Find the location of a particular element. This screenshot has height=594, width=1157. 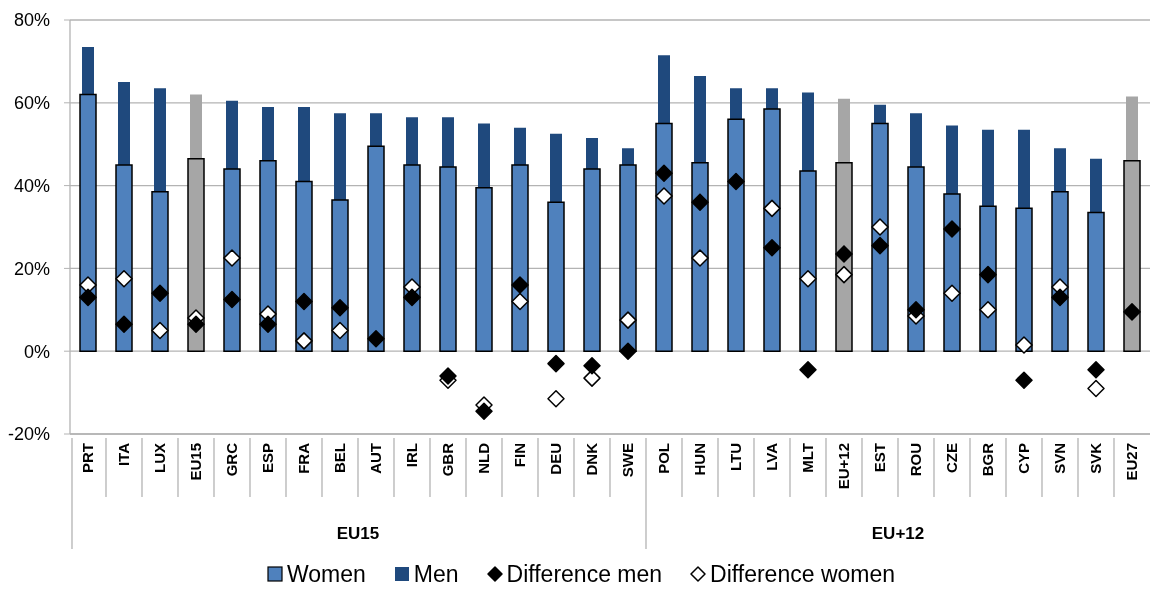

y-tick-label: 60% is located at coordinates (31, 103).